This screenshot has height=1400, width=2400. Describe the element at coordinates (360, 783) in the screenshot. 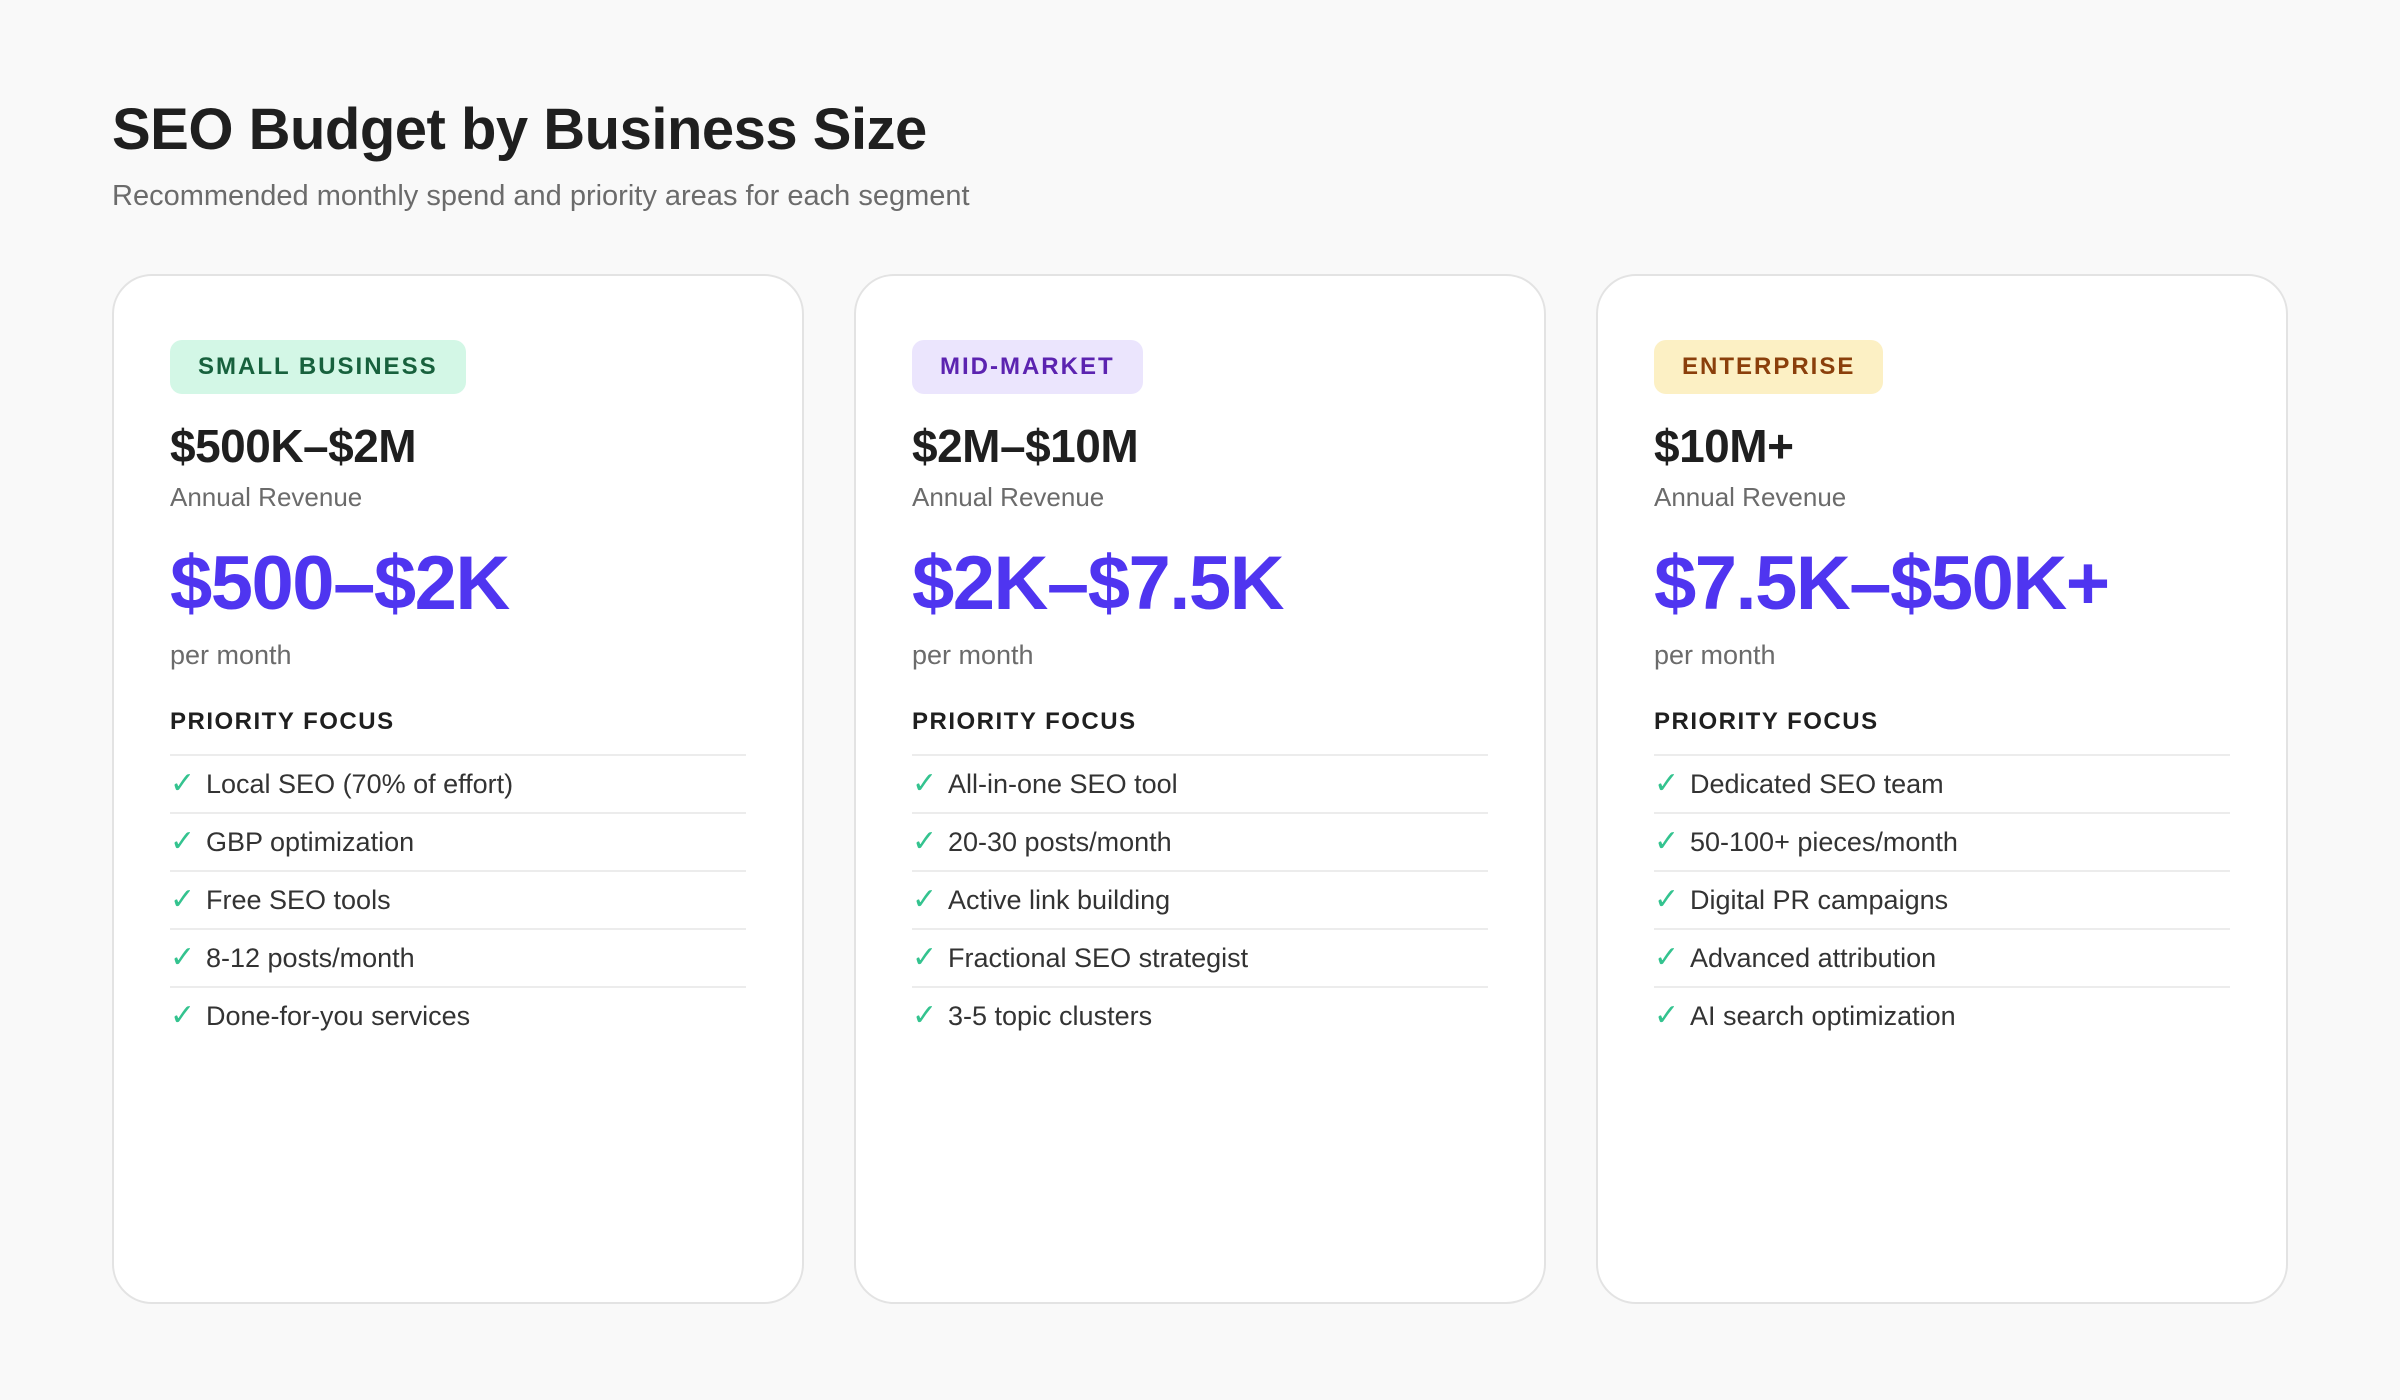

I see `list-item-label: Local SEO (70% of effort)` at that location.